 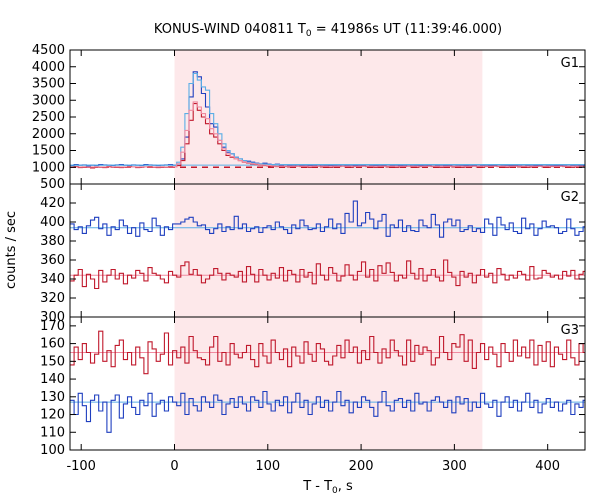 What do you see at coordinates (52, 397) in the screenshot?
I see `y-tick-label: 130` at bounding box center [52, 397].